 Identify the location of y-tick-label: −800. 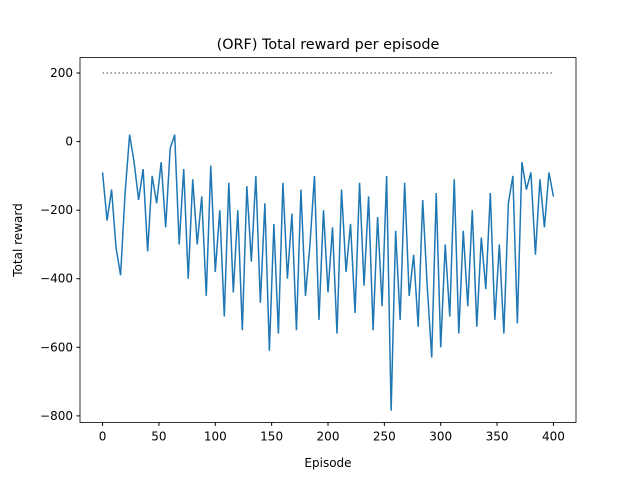
(56, 416).